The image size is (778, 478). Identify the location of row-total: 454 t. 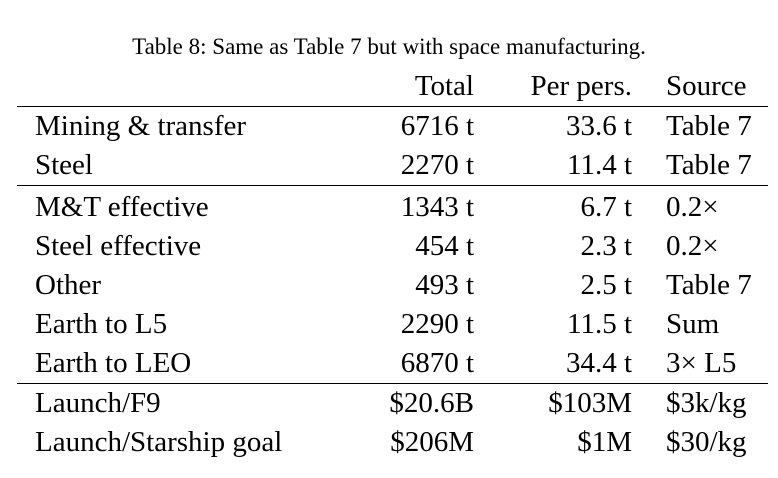
(444, 246).